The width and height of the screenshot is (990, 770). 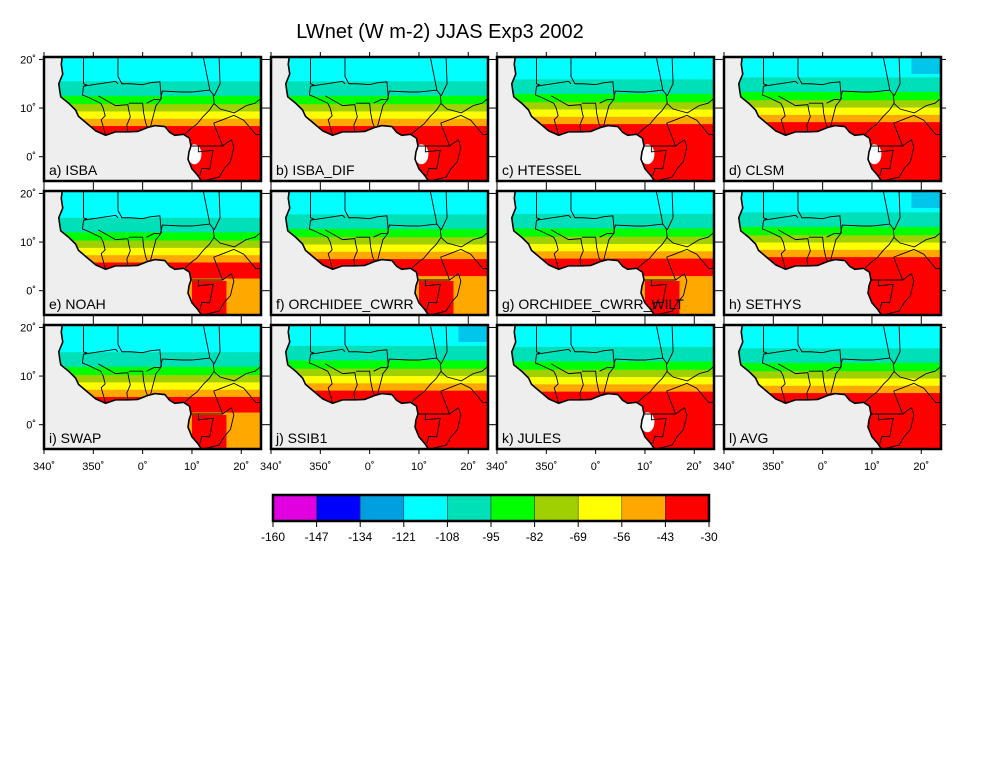 What do you see at coordinates (531, 438) in the screenshot?
I see `panel-label: k) JULES` at bounding box center [531, 438].